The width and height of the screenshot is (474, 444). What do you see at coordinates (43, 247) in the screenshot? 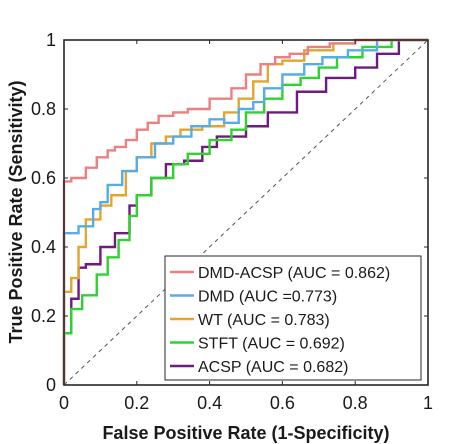
I see `y-tick-label: 0.4` at bounding box center [43, 247].